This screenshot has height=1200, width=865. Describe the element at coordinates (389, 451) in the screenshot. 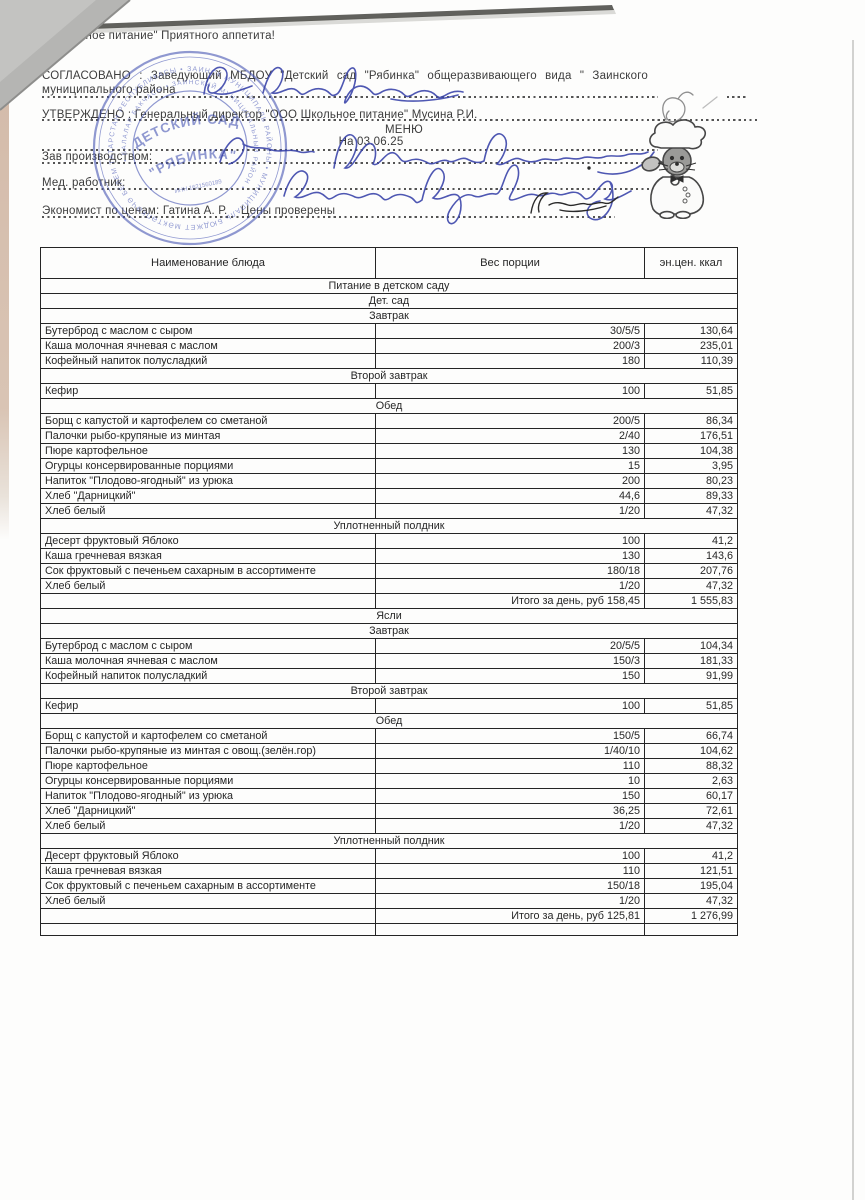

I see `item-row: Пюре картофельное 130 104,38` at that location.